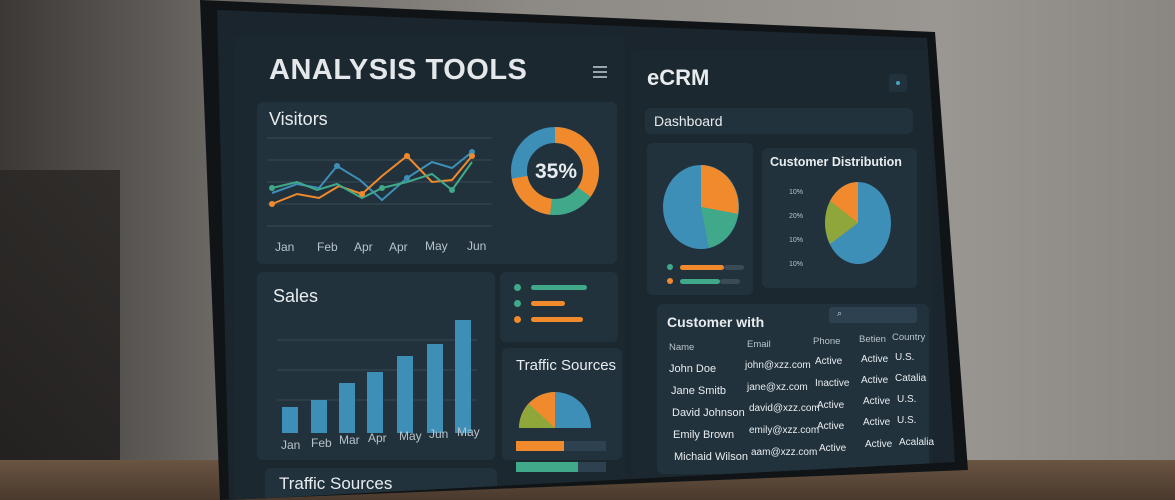 The width and height of the screenshot is (1175, 500). Describe the element at coordinates (905, 357) in the screenshot. I see `table-row-1-country: U.S.` at that location.